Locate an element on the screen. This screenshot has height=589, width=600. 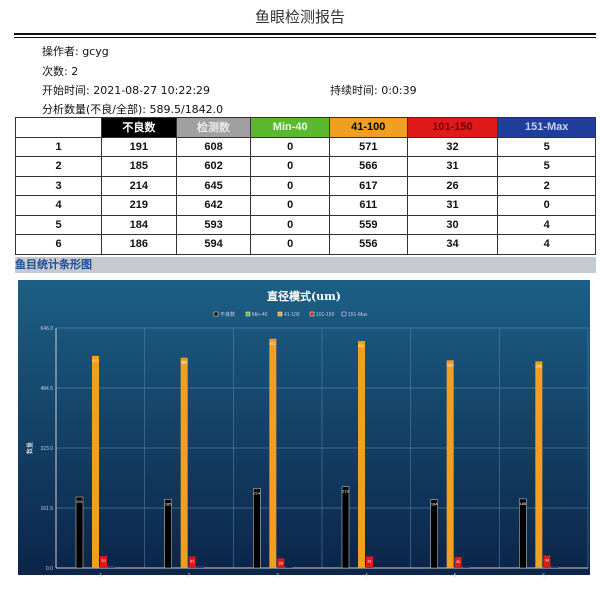
table-cell: 191 is located at coordinates (139, 146).